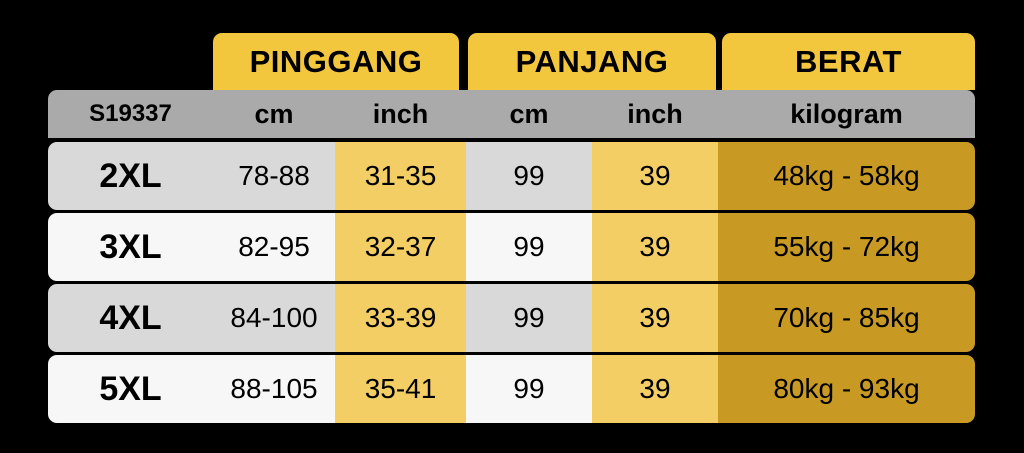  Describe the element at coordinates (130, 114) in the screenshot. I see `product-code-cell: S19337` at that location.